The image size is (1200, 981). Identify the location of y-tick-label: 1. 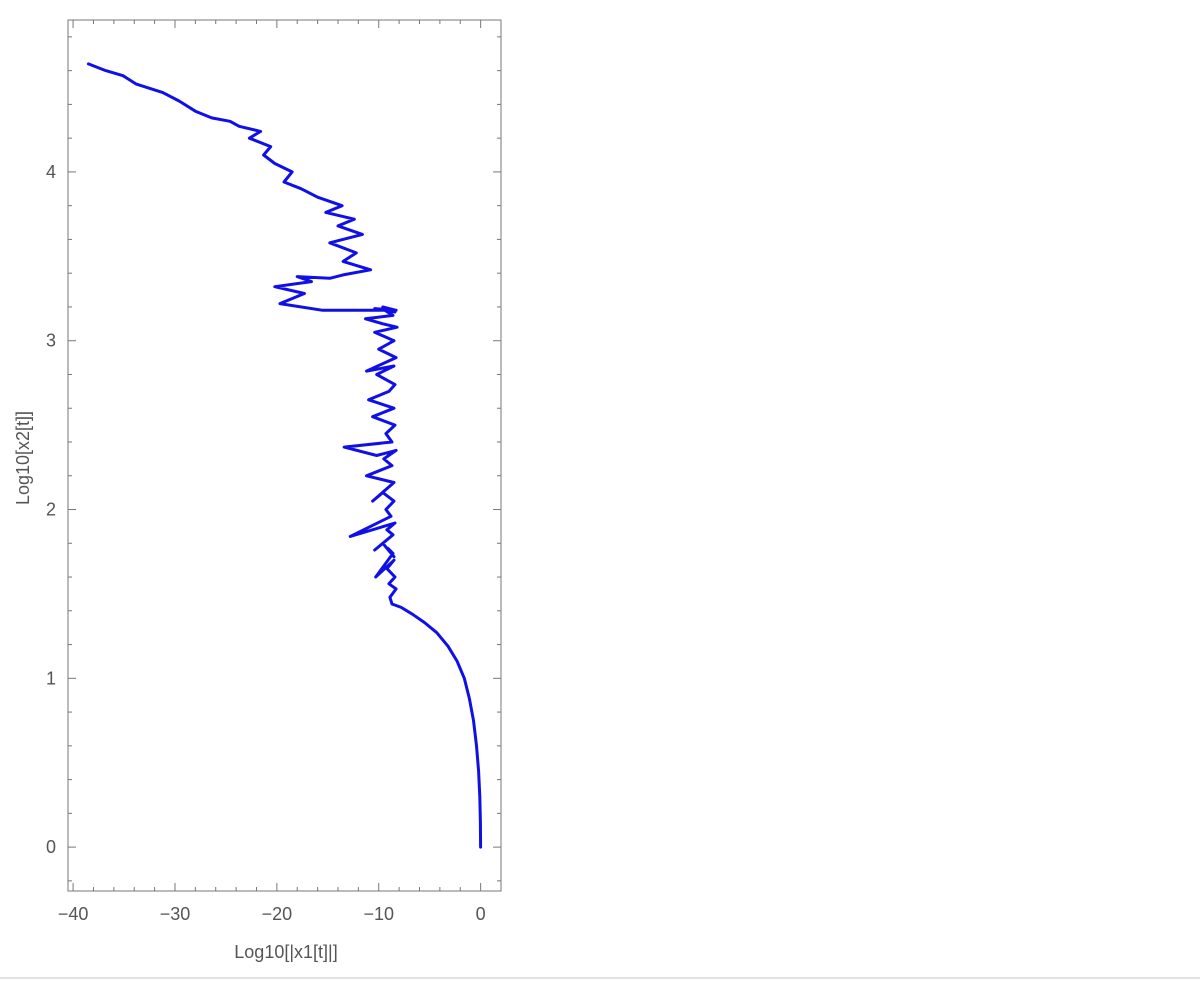
(51, 678).